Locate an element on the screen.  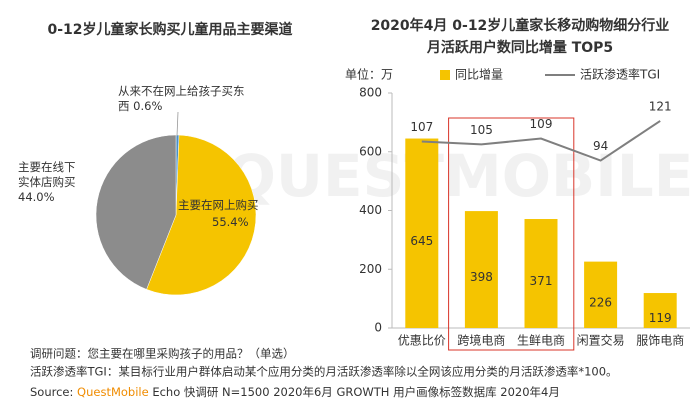
line is located at coordinates (541, 141).